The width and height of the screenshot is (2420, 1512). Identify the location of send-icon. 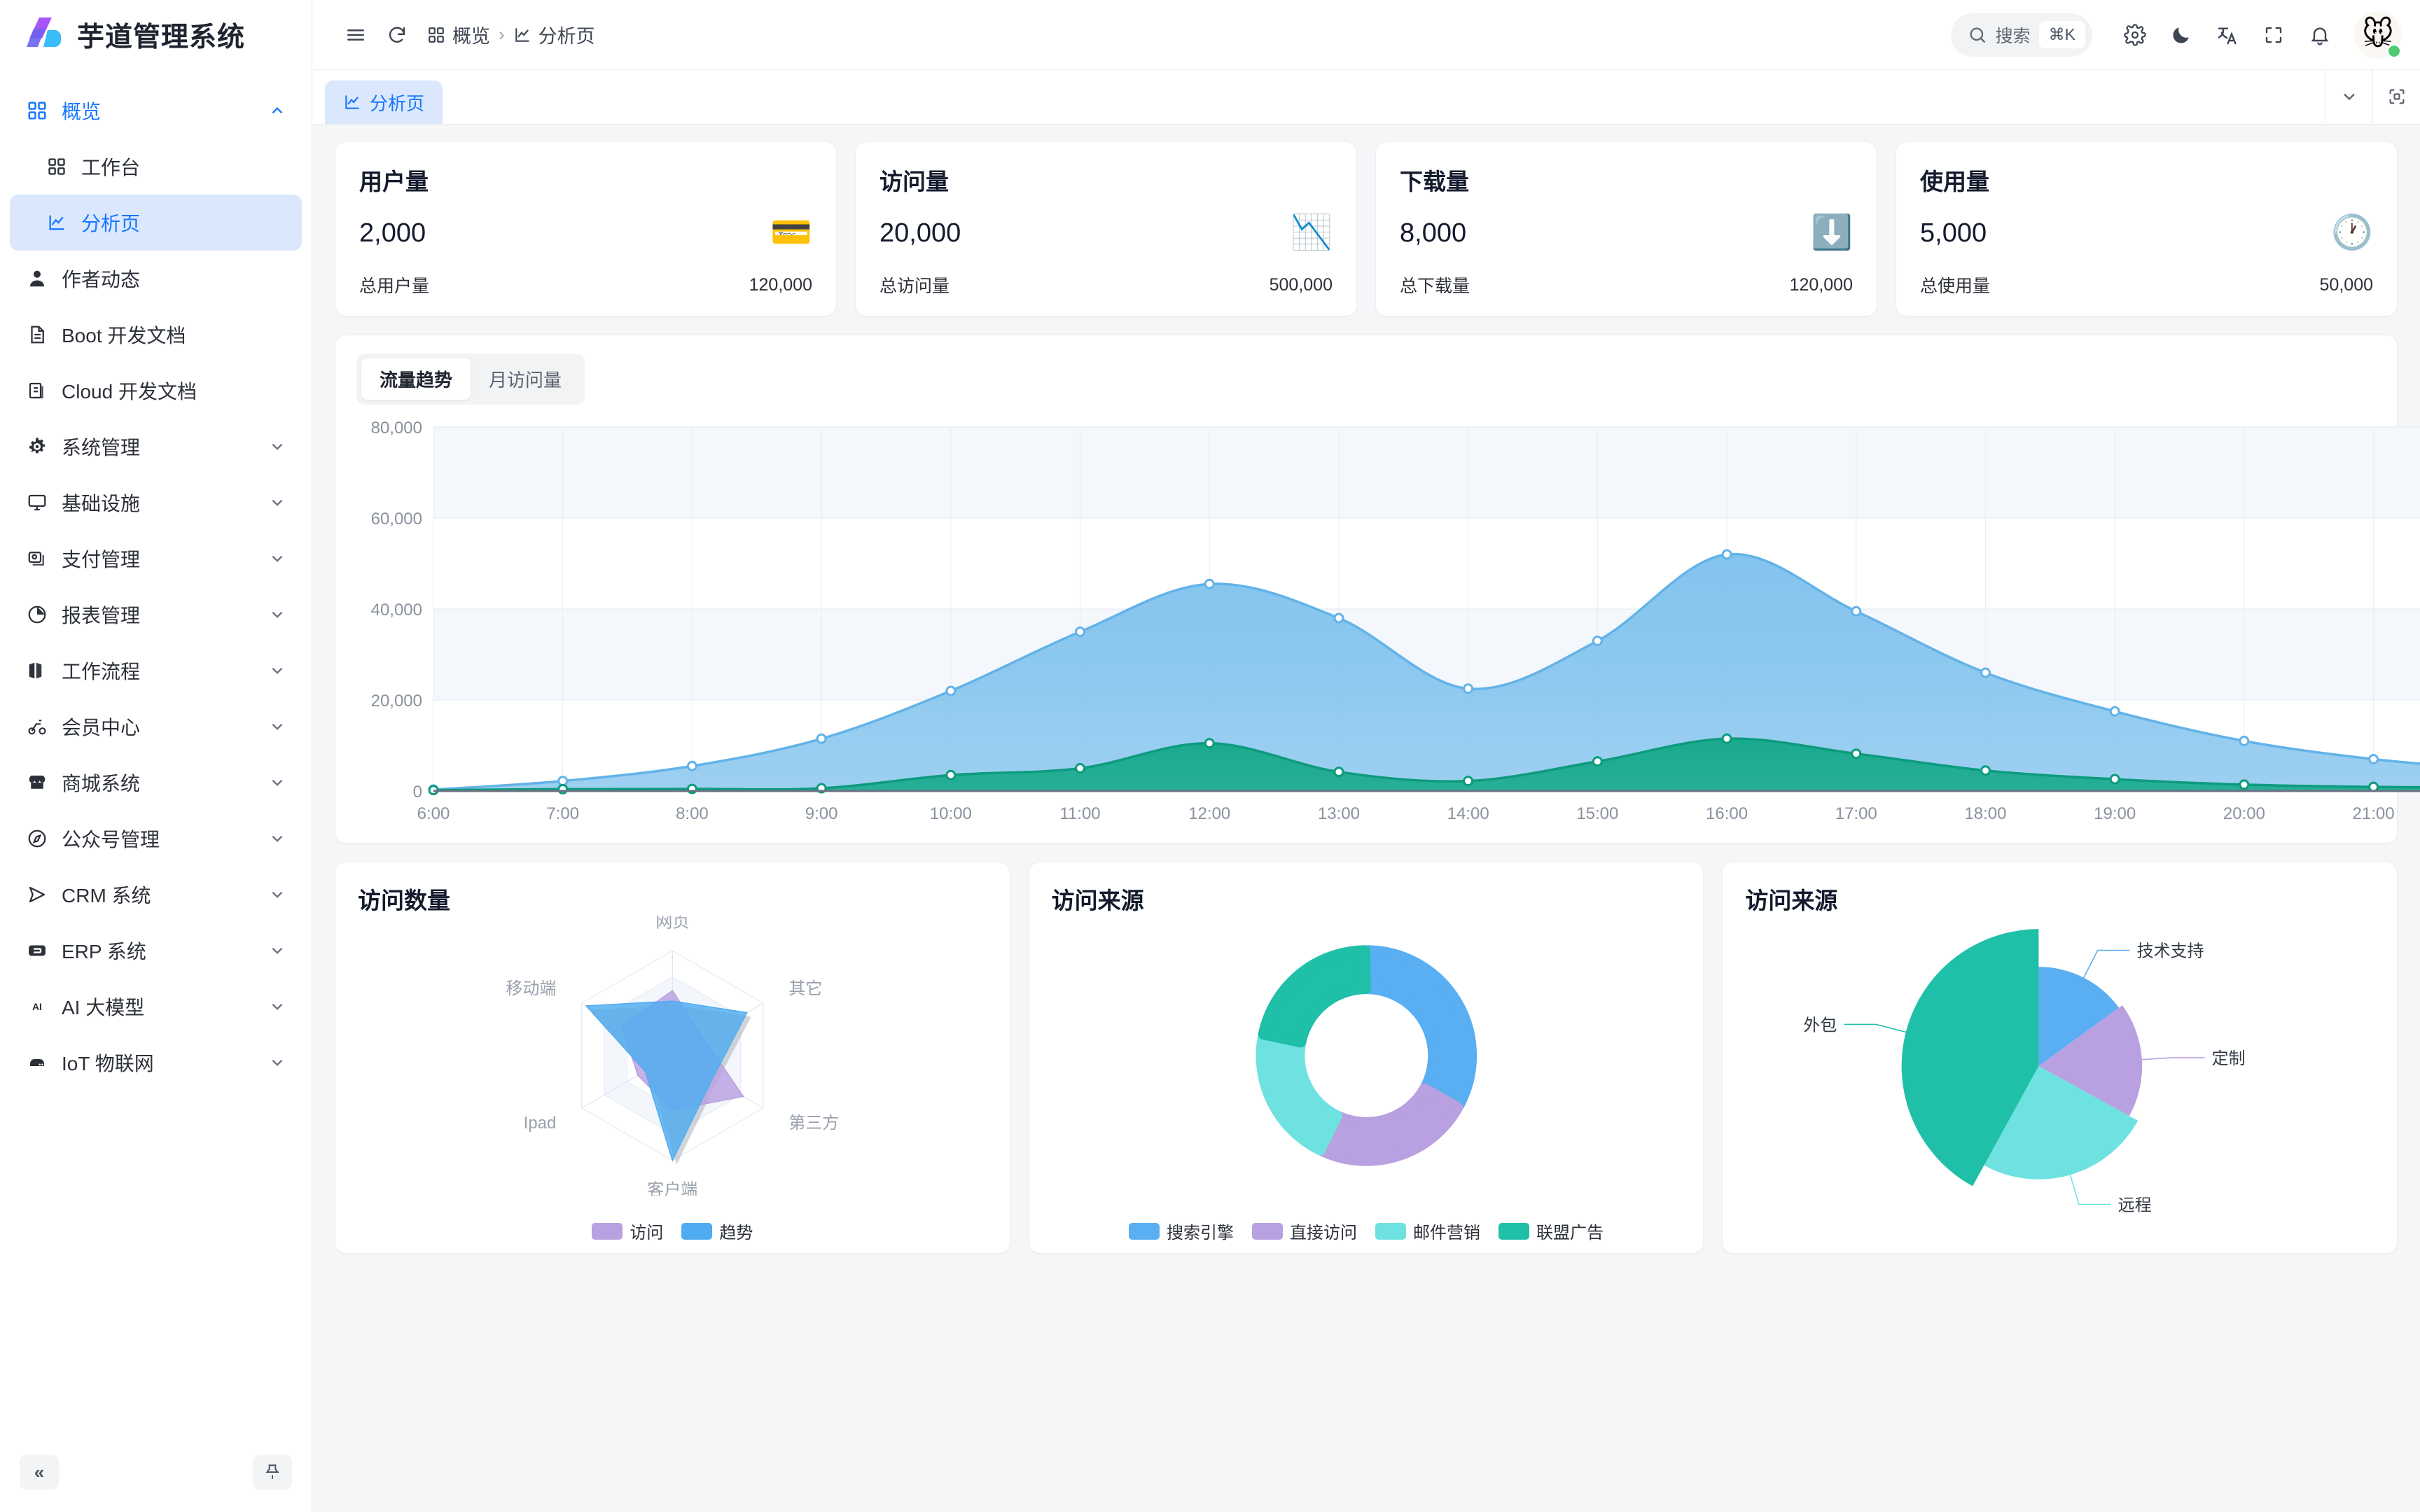
(37, 894).